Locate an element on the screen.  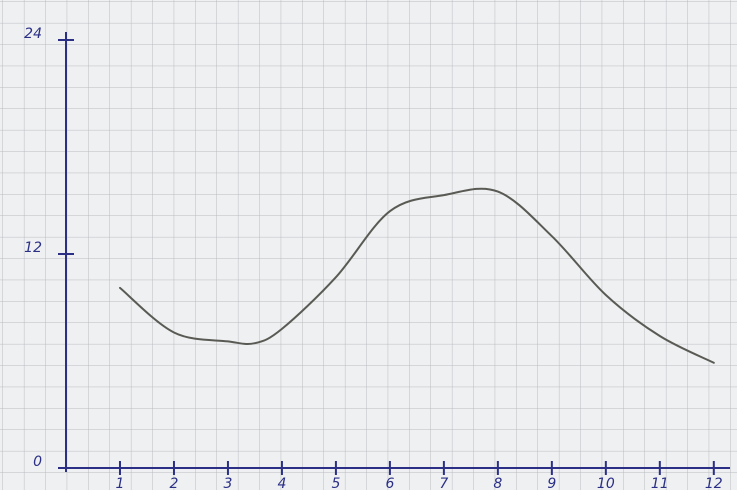
x-tick-label: 6 is located at coordinates (389, 483).